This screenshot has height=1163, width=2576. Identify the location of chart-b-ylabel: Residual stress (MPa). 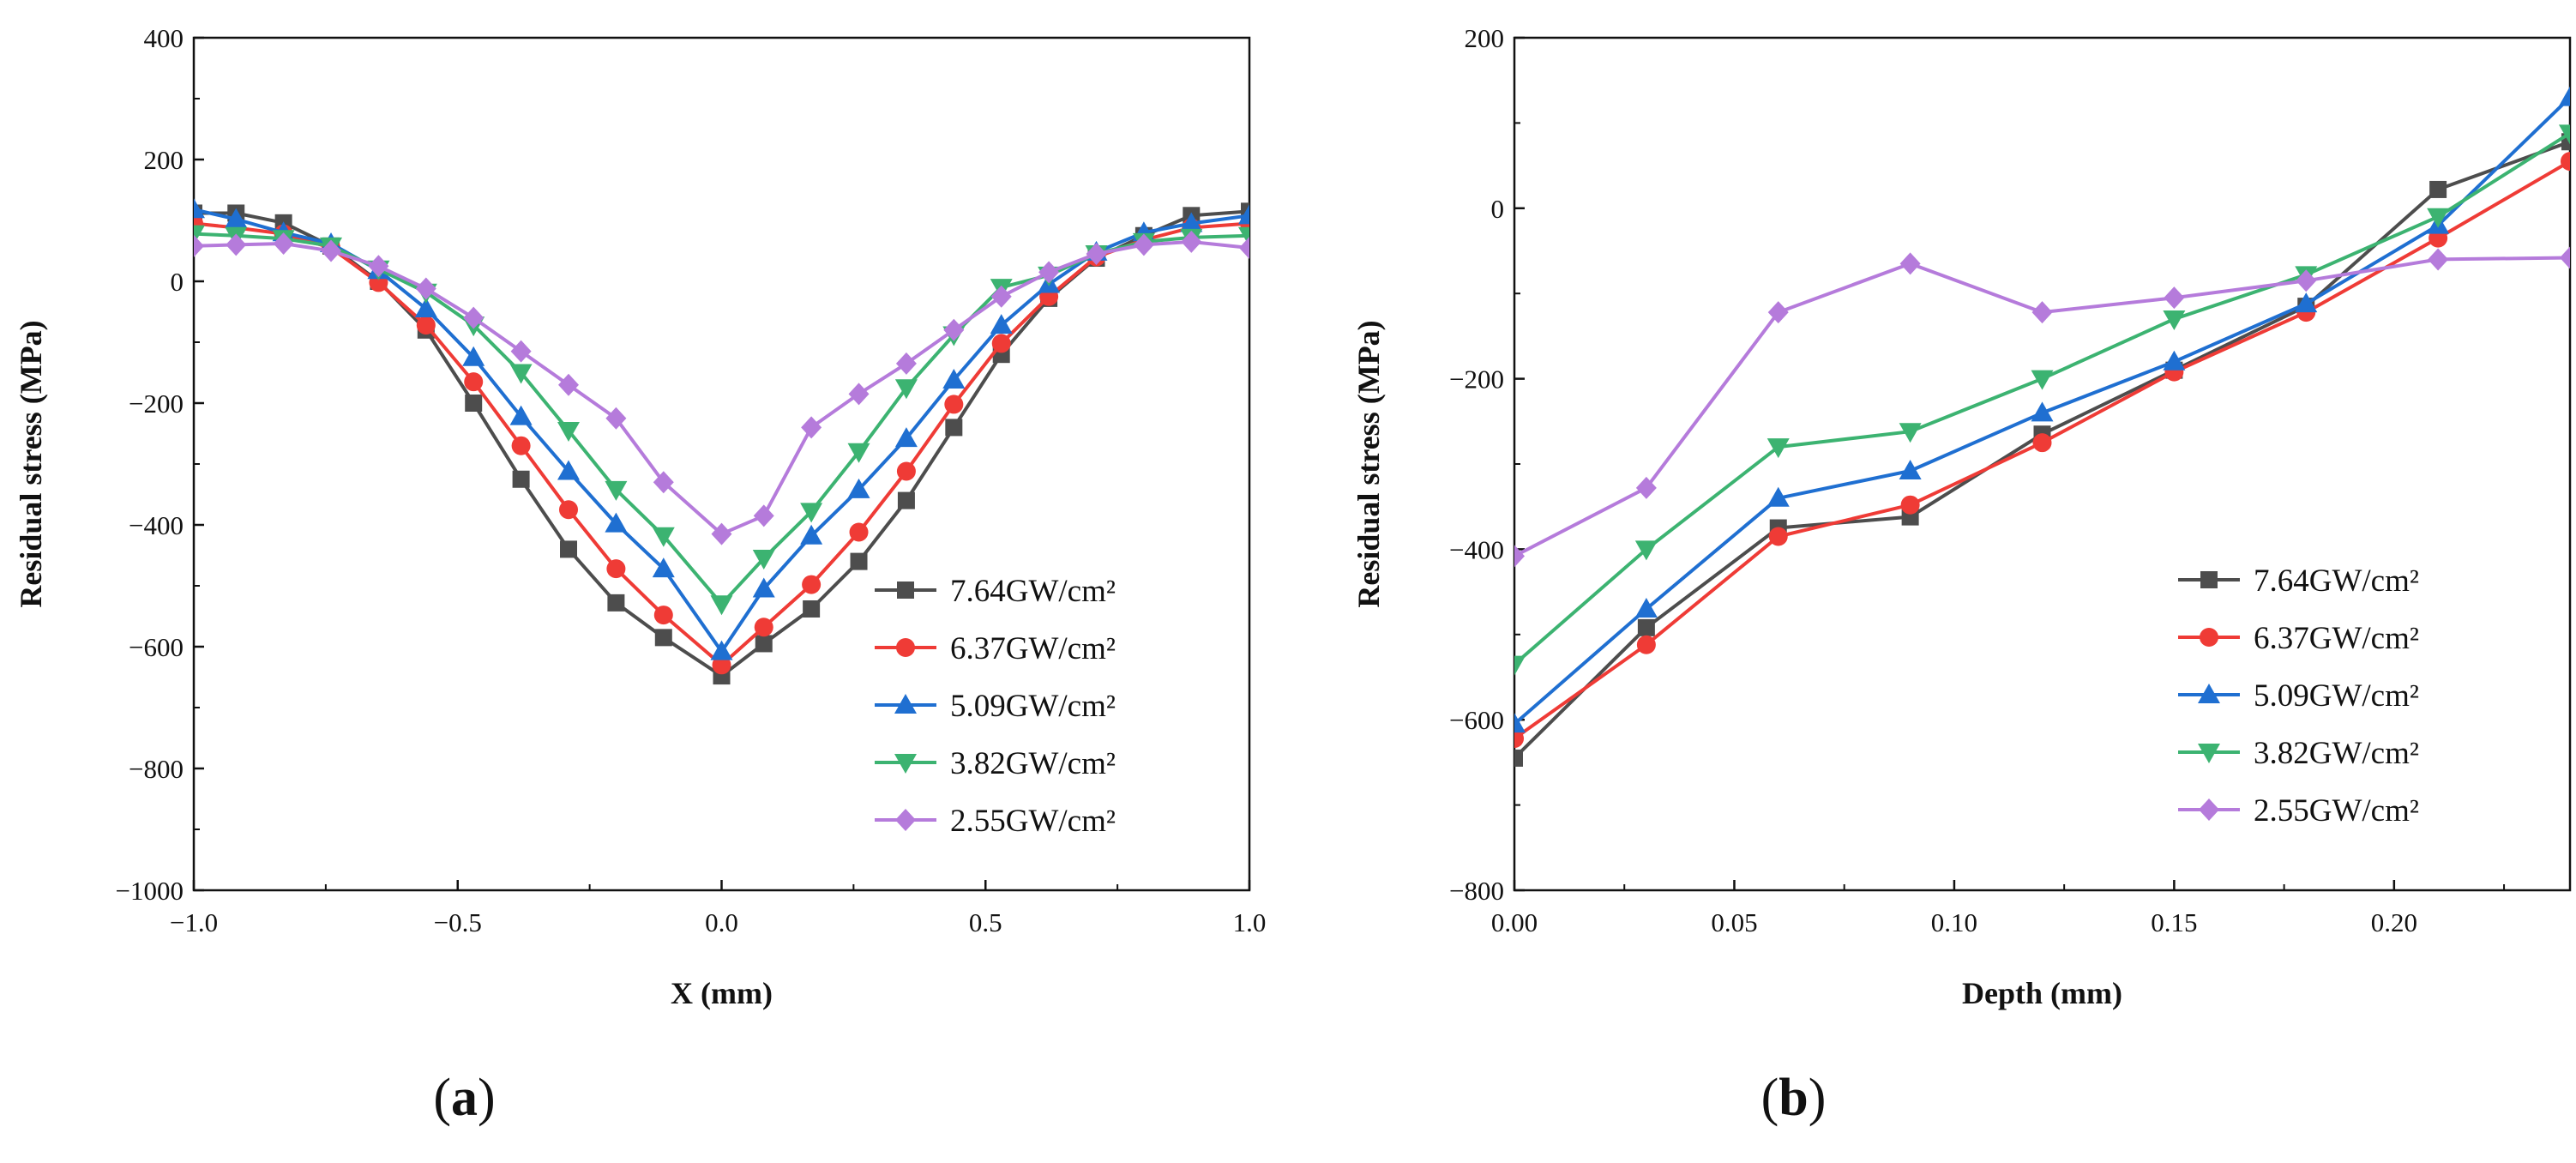
(1368, 463).